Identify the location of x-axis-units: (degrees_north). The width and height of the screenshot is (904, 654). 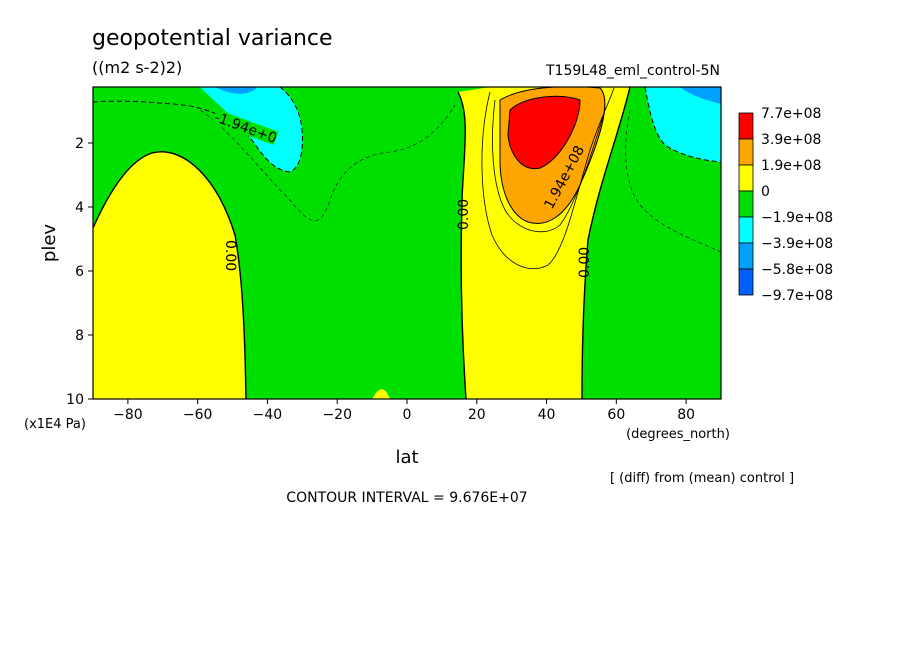
(678, 434).